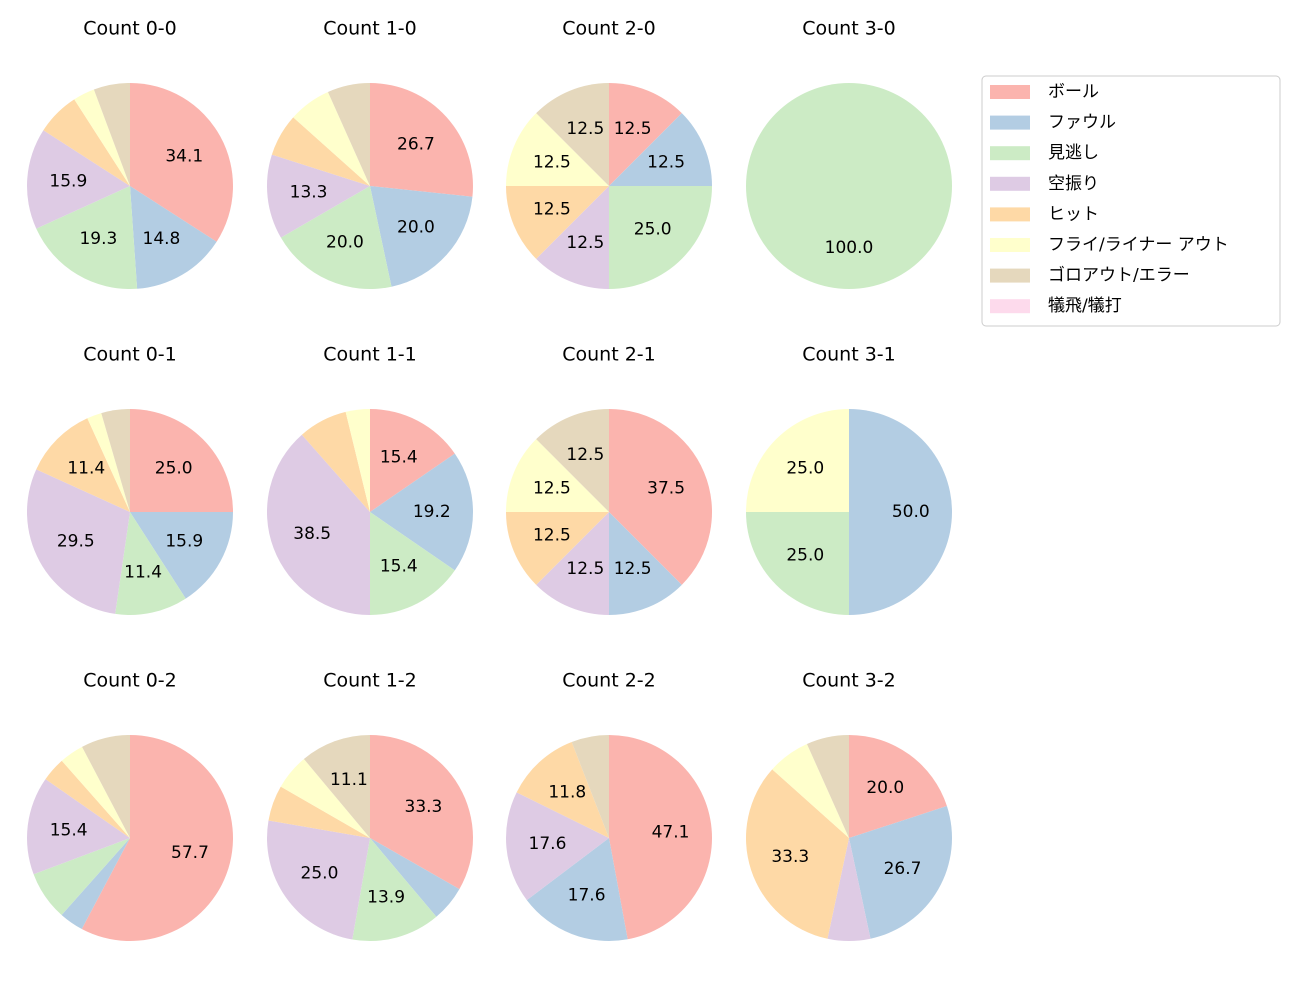 The image size is (1300, 1000). Describe the element at coordinates (1082, 123) in the screenshot. I see `legend-label: ファウル` at that location.